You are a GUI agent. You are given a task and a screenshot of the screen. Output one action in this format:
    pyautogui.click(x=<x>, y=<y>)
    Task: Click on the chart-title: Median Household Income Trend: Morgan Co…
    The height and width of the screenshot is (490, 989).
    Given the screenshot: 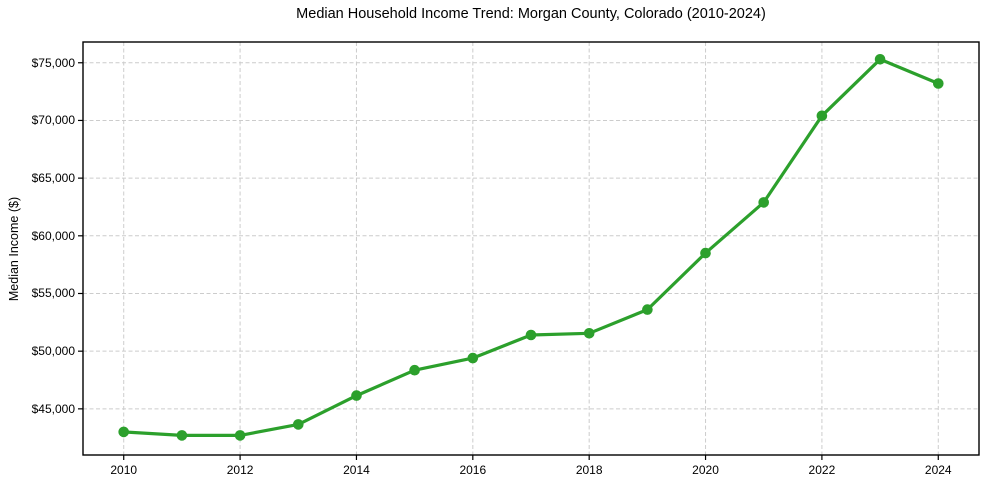 What is the action you would take?
    pyautogui.click(x=531, y=14)
    